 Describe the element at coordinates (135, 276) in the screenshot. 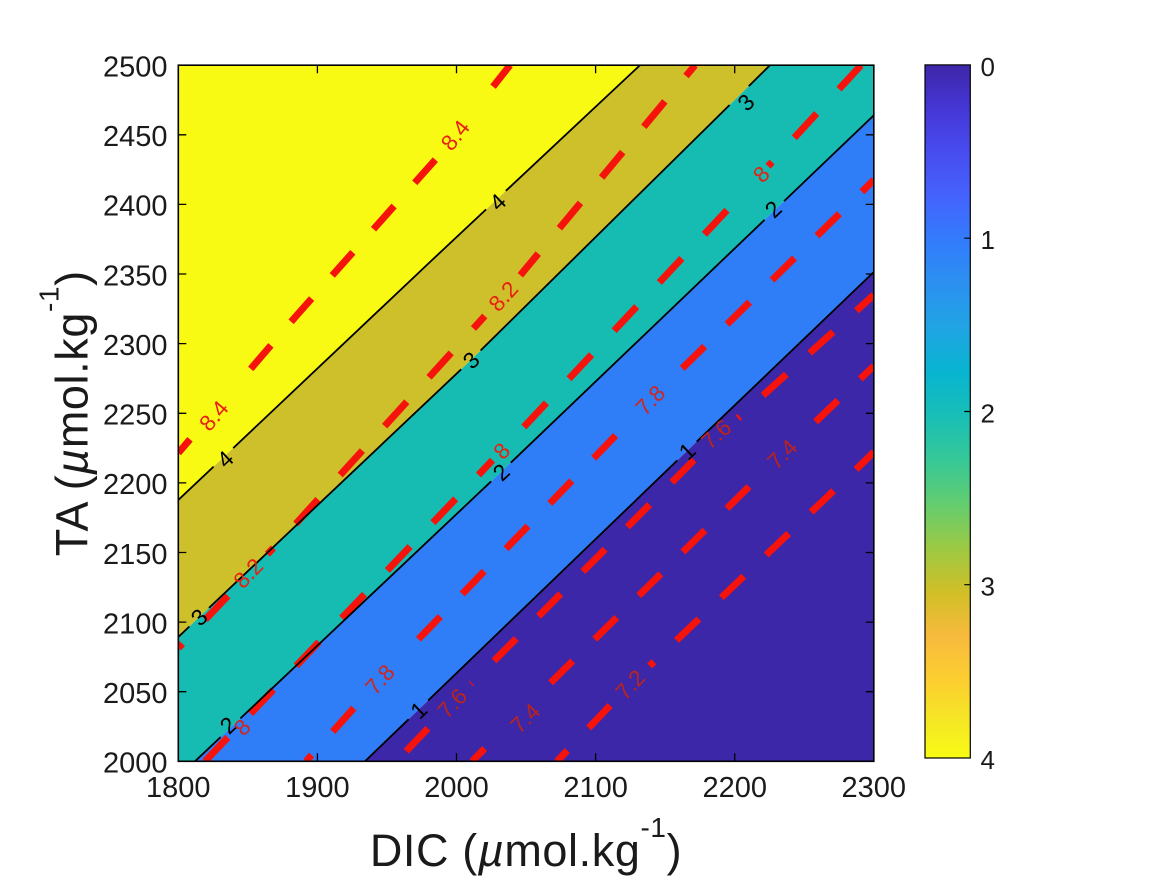

I see `svg-text: 2350` at that location.